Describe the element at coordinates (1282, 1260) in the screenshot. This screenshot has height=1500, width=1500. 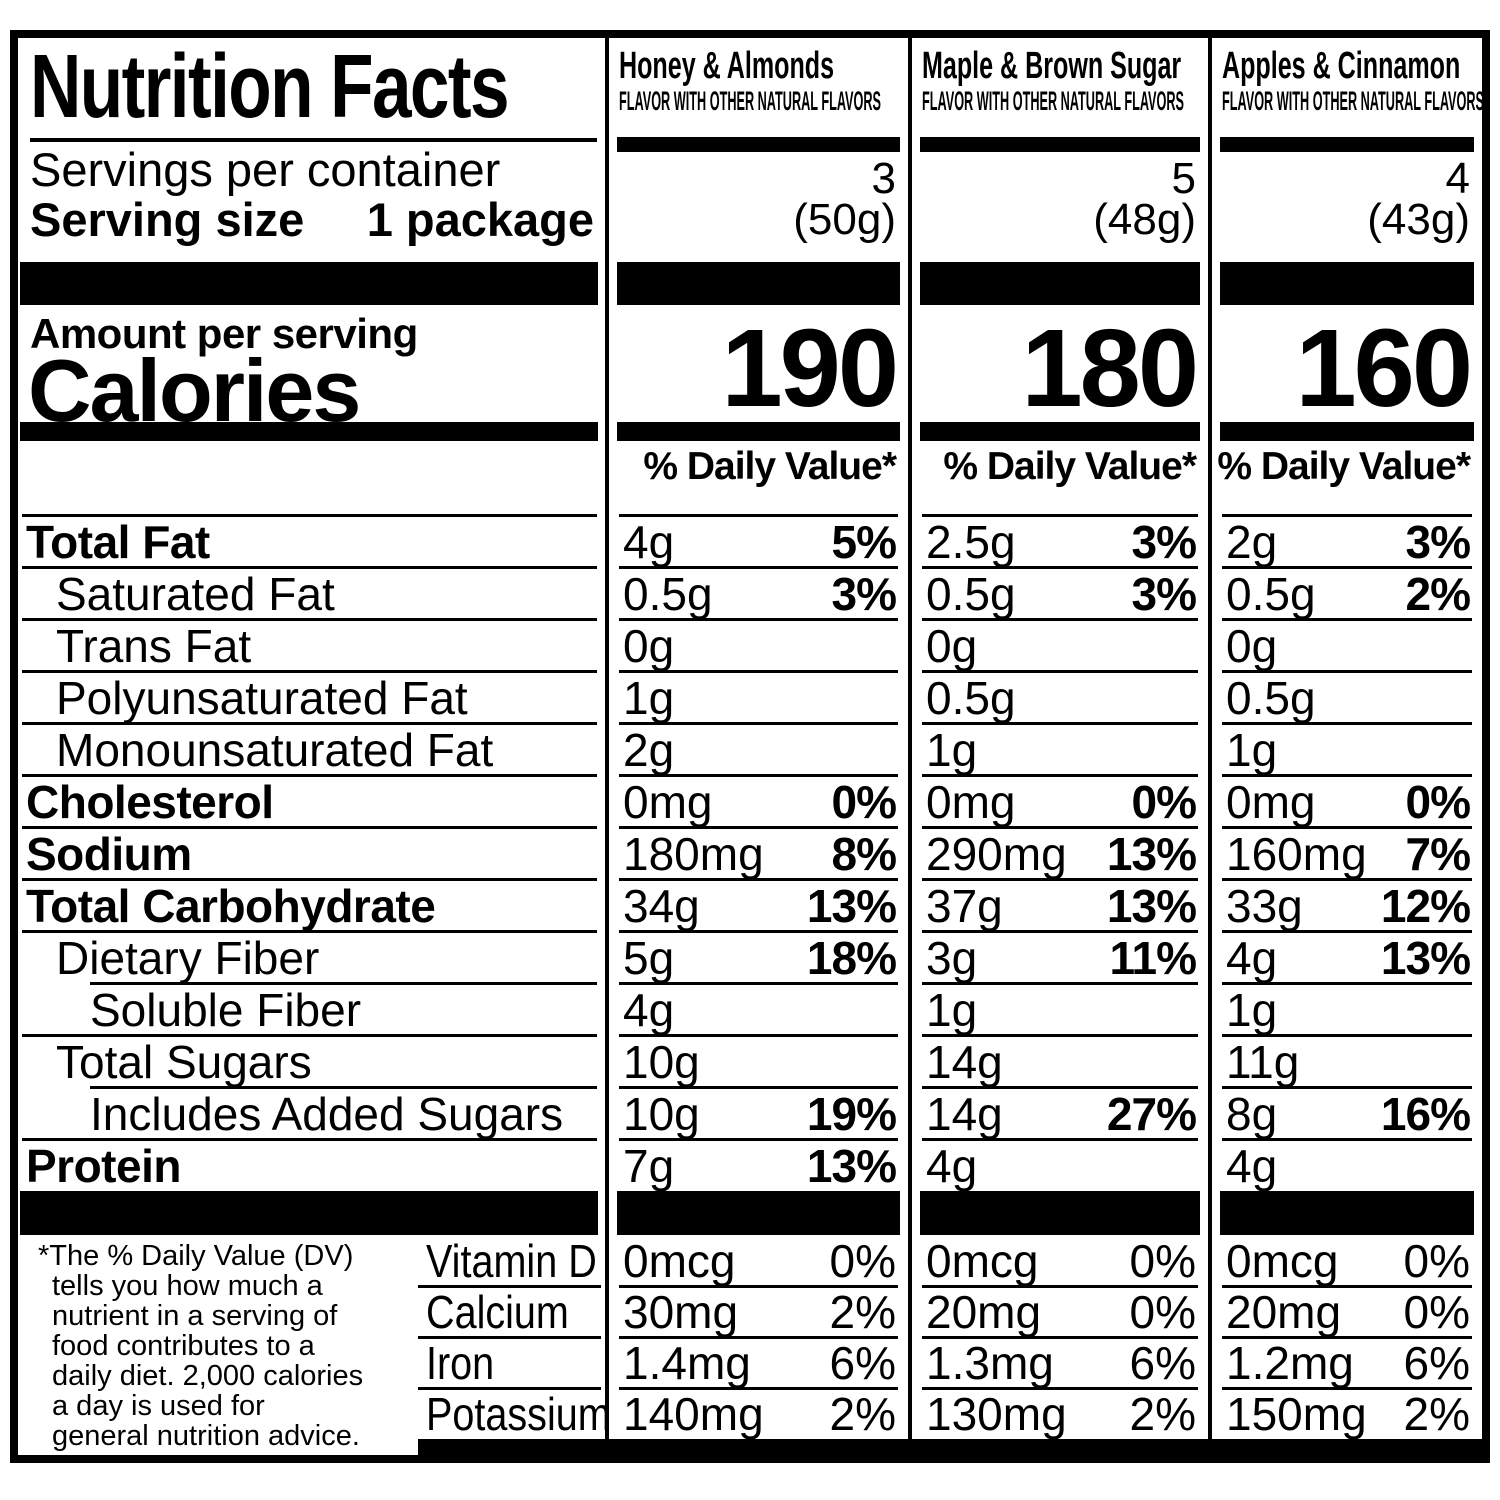
I see `amount-value: 0mcg` at that location.